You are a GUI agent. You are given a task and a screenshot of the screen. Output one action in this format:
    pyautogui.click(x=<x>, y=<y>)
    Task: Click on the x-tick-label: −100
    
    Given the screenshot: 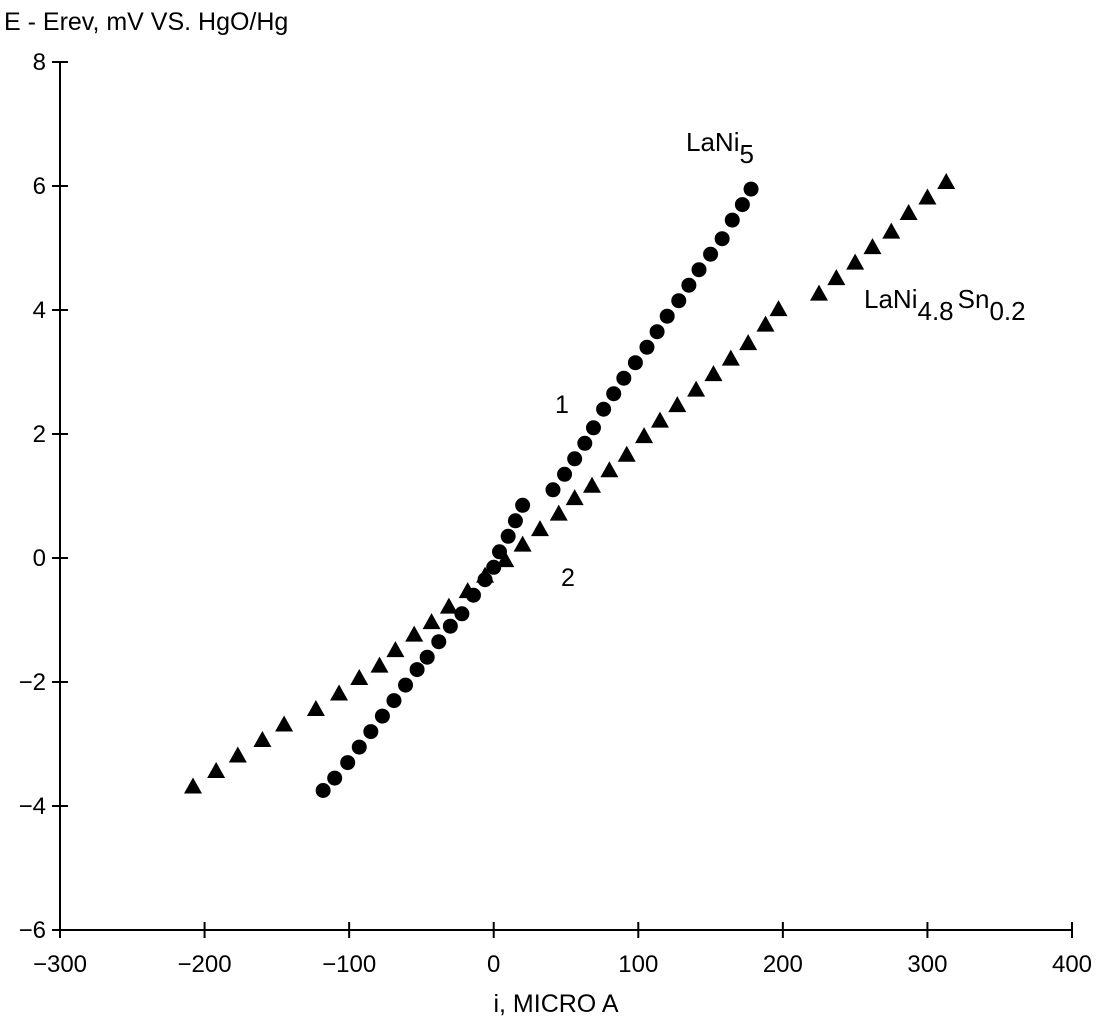 What is the action you would take?
    pyautogui.click(x=349, y=964)
    